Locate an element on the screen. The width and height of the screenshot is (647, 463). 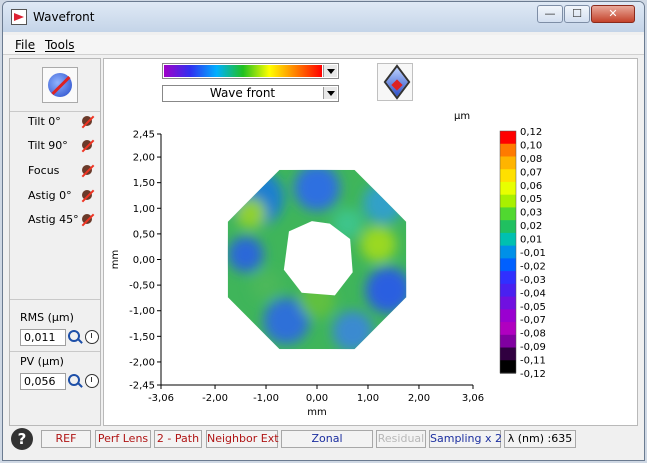
colorbar-label: -0,11 is located at coordinates (533, 361).